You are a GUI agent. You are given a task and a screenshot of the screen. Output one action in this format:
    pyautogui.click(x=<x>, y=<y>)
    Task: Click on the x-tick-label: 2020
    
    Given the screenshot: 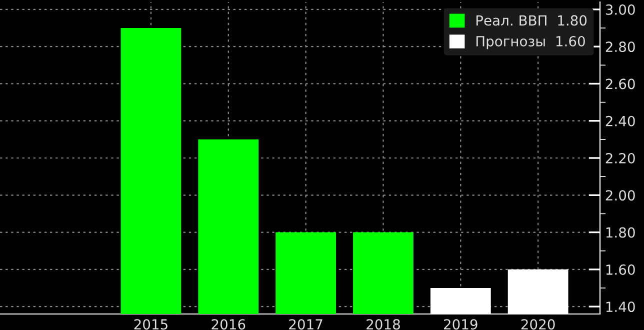 What is the action you would take?
    pyautogui.click(x=538, y=324)
    